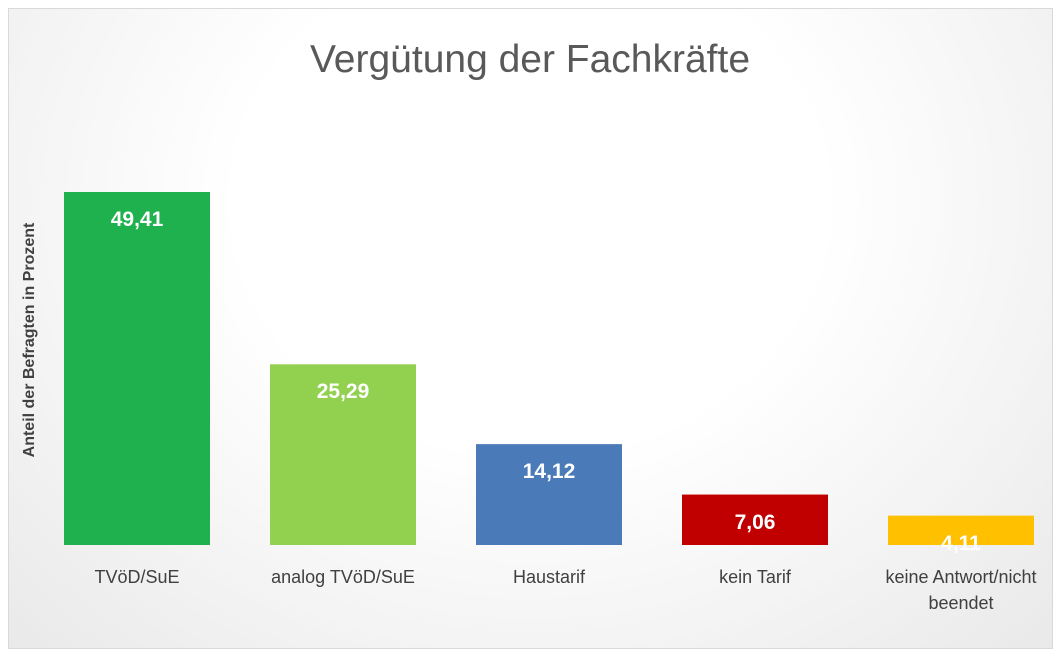 The image size is (1060, 655). Describe the element at coordinates (137, 219) in the screenshot. I see `value-label: 49,41` at that location.